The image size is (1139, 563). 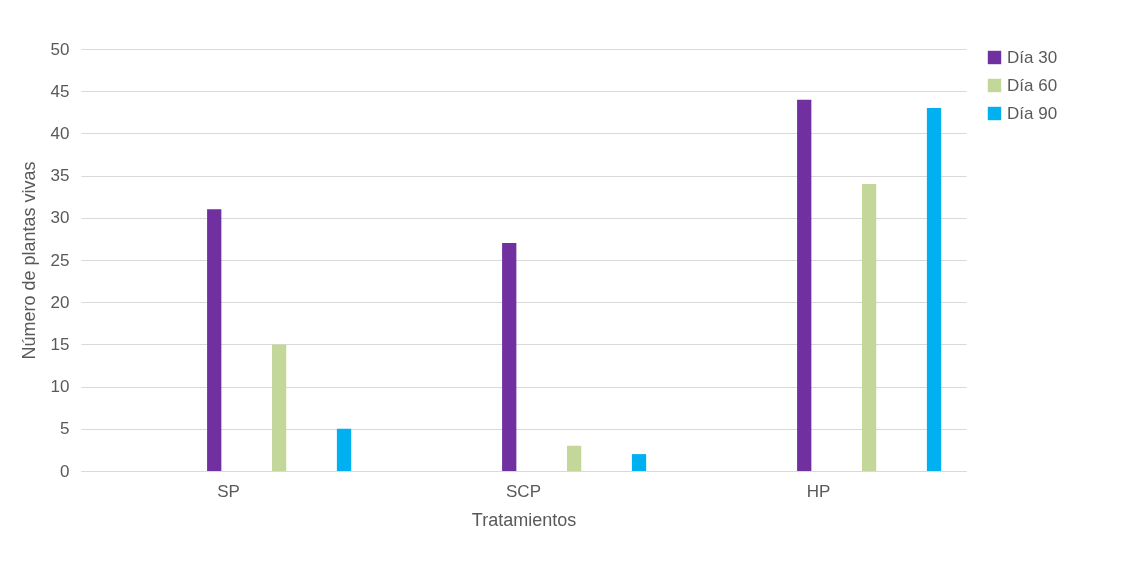 I want to click on y-tick-label: 20, so click(x=60, y=302).